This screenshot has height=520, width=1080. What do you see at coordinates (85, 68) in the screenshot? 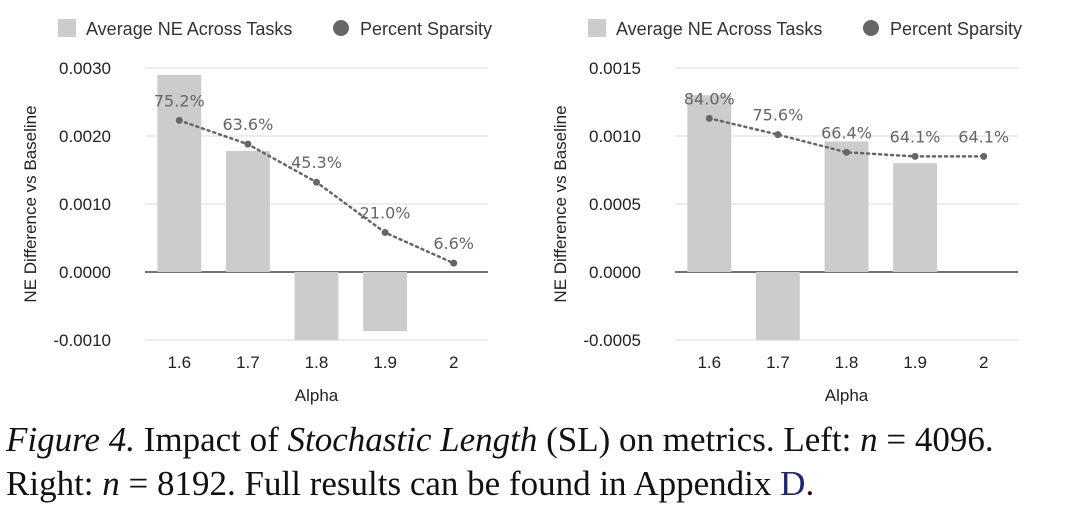
I see `y-tick-label: 0.0030` at bounding box center [85, 68].